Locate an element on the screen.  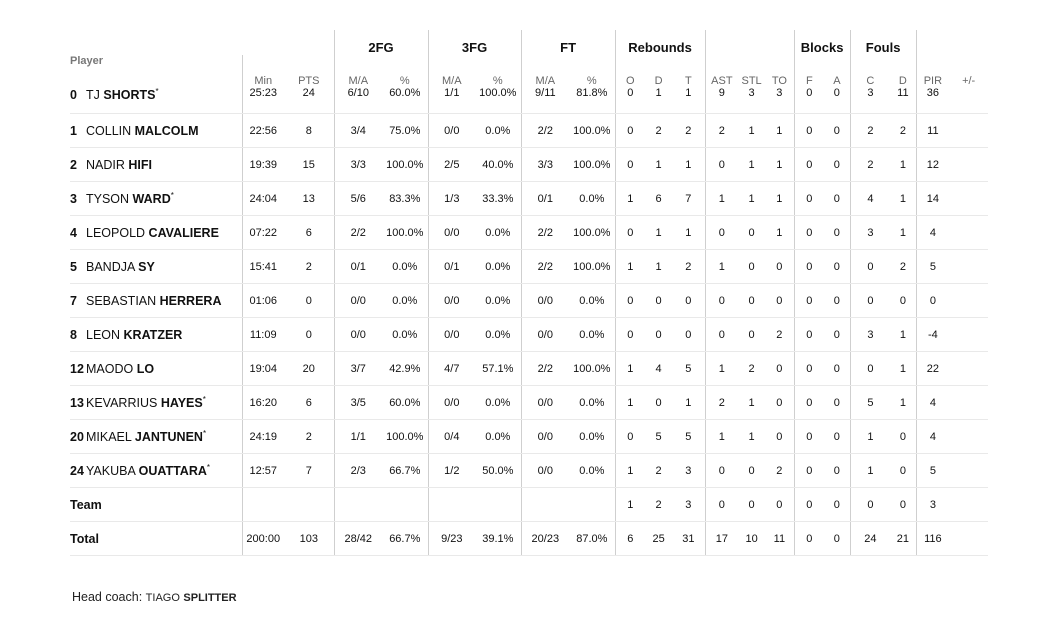
column-header-2fg-ma: M/A is located at coordinates (358, 71).